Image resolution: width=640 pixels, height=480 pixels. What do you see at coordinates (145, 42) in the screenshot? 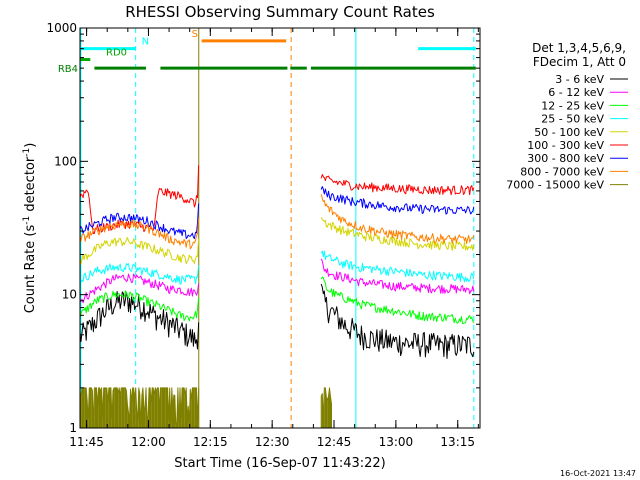
I see `flag-label-0: N` at bounding box center [145, 42].